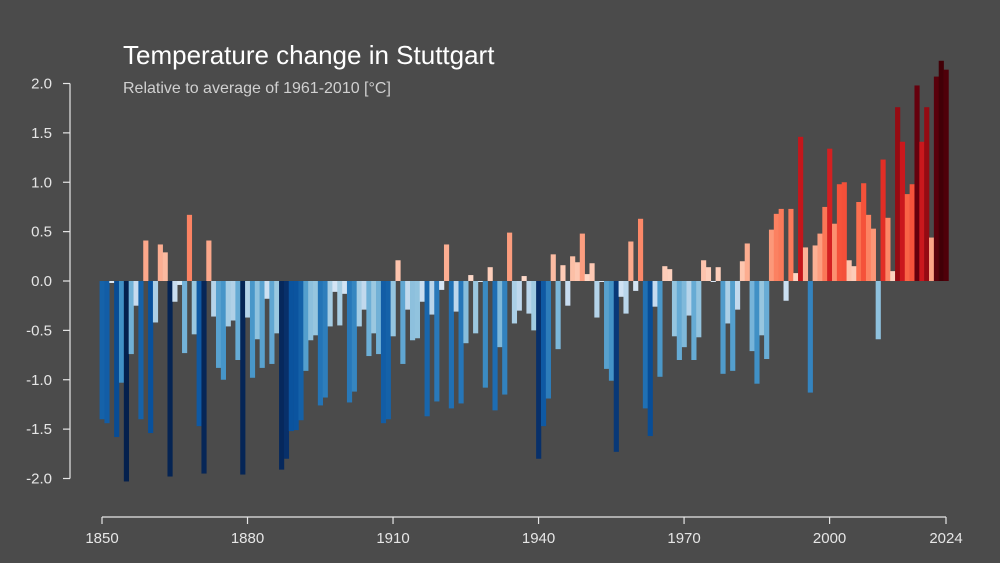  What do you see at coordinates (577, 271) in the screenshot?
I see `bar-1948` at bounding box center [577, 271].